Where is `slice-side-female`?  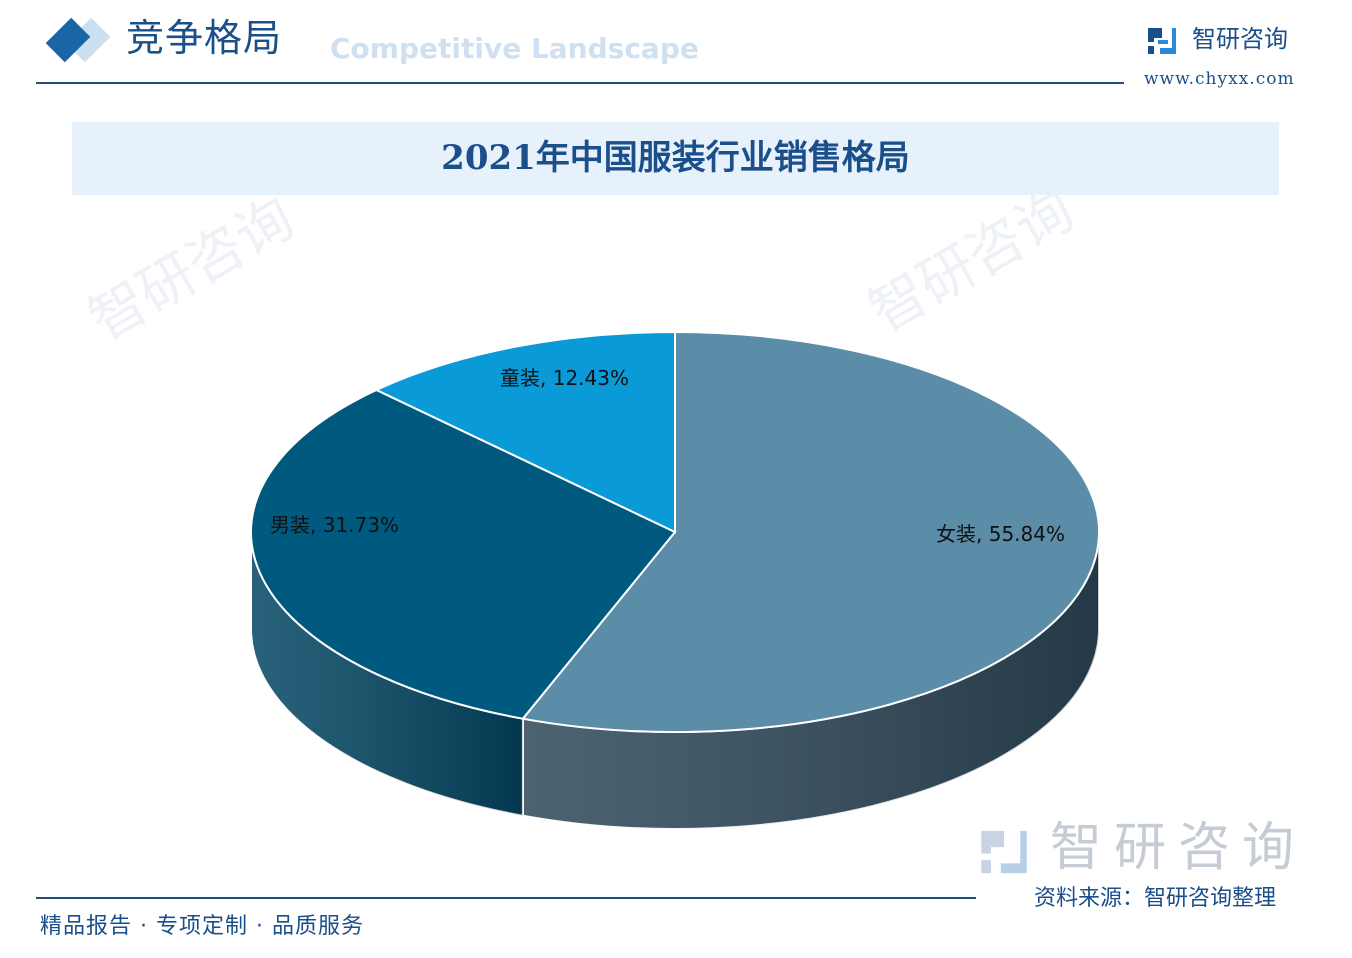 slice-side-female is located at coordinates (810, 680).